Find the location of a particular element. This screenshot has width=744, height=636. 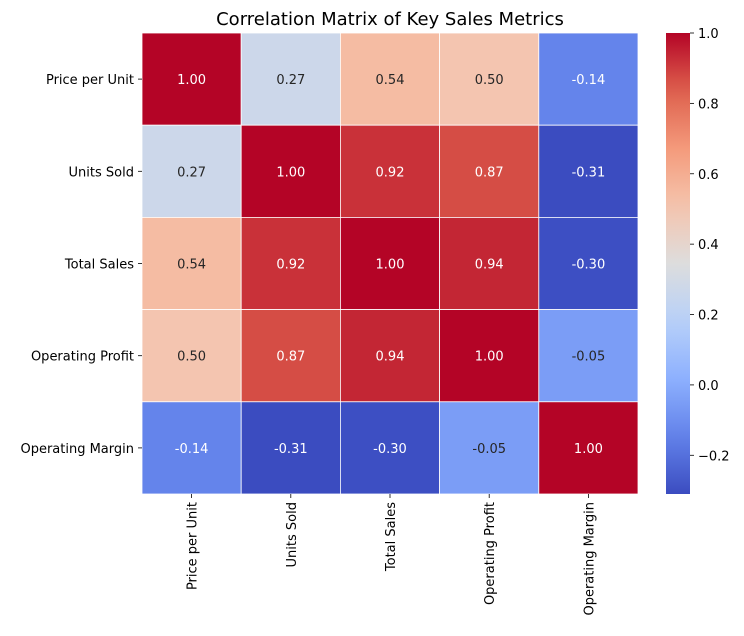

colorbar-tick-label: 0.6 is located at coordinates (708, 175).